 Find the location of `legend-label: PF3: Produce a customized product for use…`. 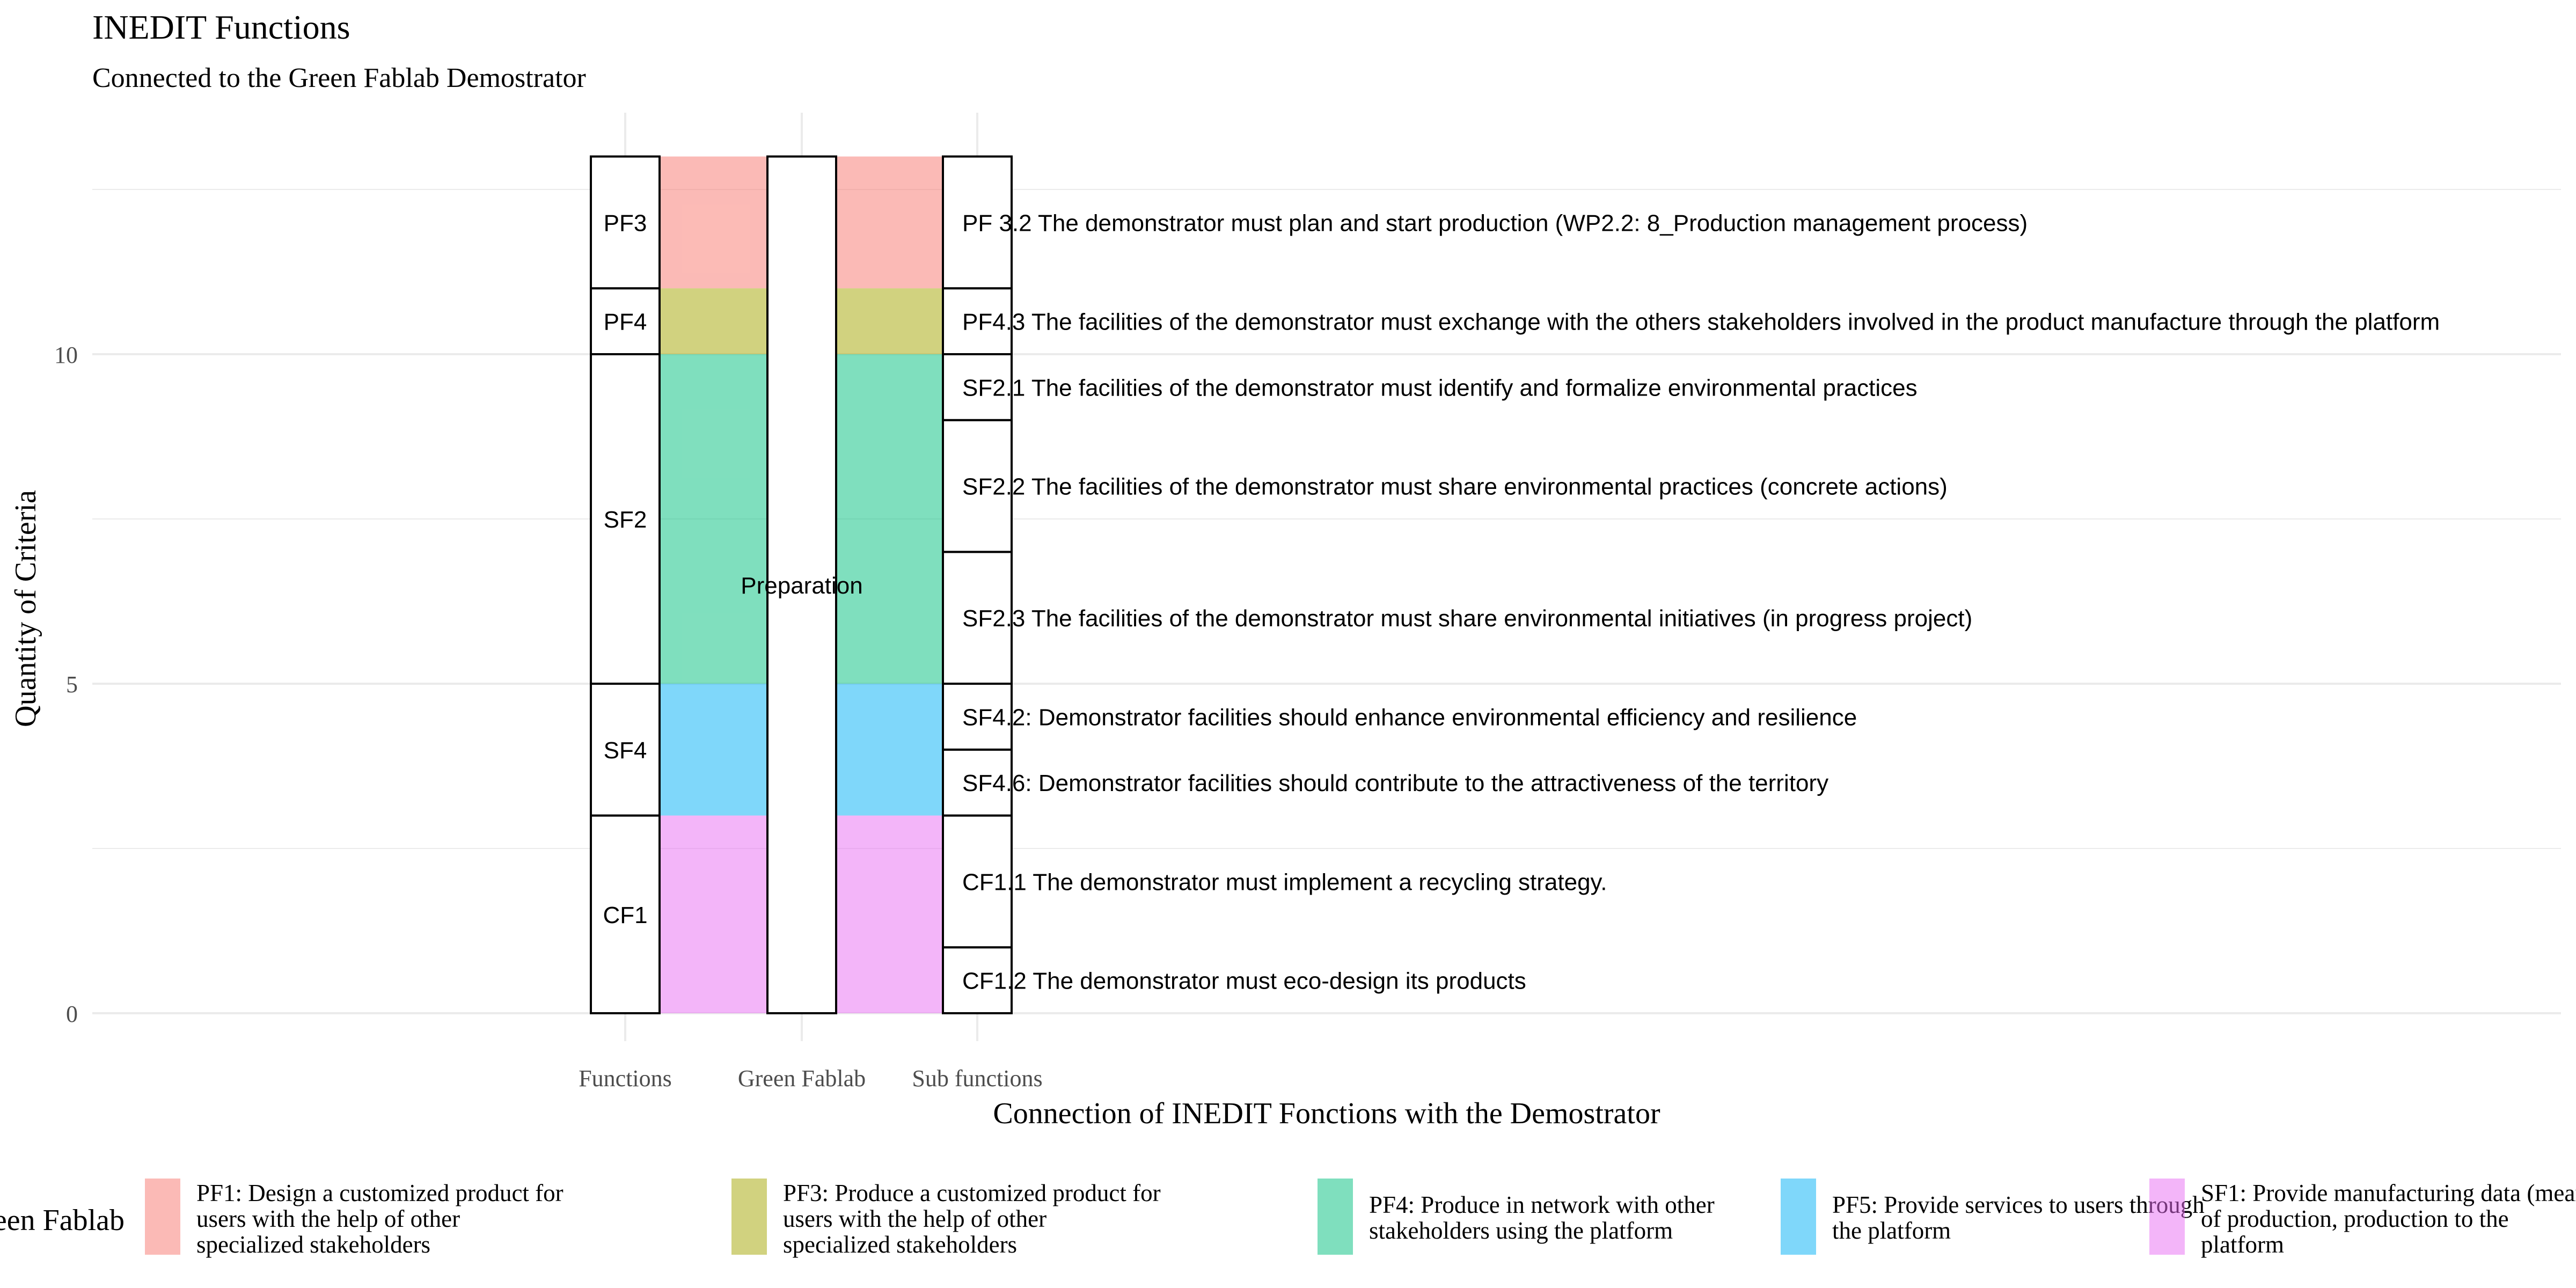

legend-label: PF3: Produce a customized product for use… is located at coordinates (972, 1219).